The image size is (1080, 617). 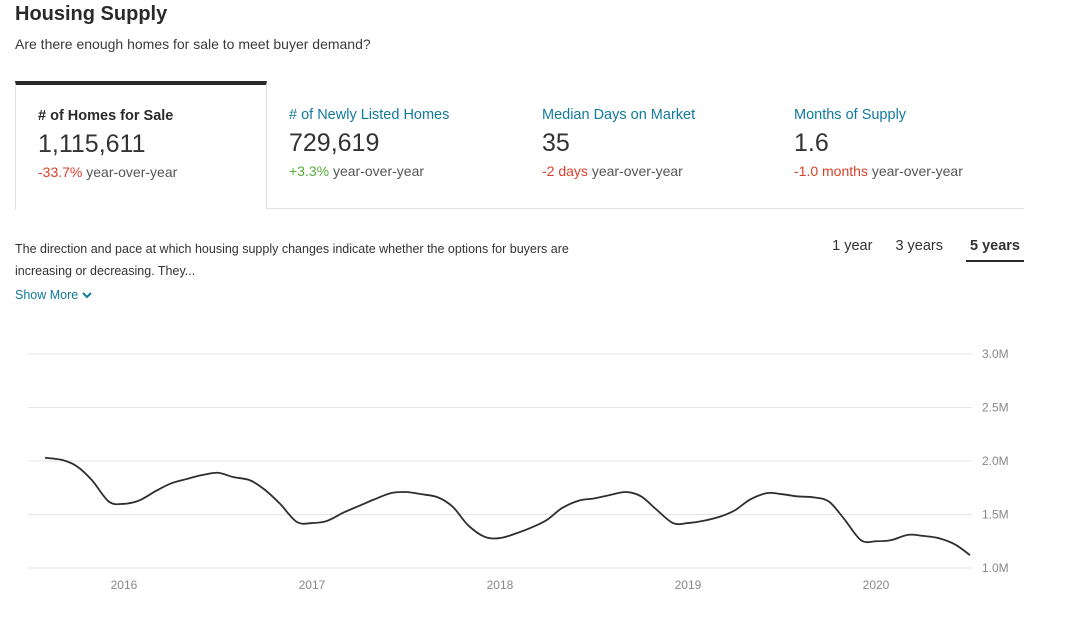 What do you see at coordinates (995, 515) in the screenshot?
I see `y-tick-label: 1.5M` at bounding box center [995, 515].